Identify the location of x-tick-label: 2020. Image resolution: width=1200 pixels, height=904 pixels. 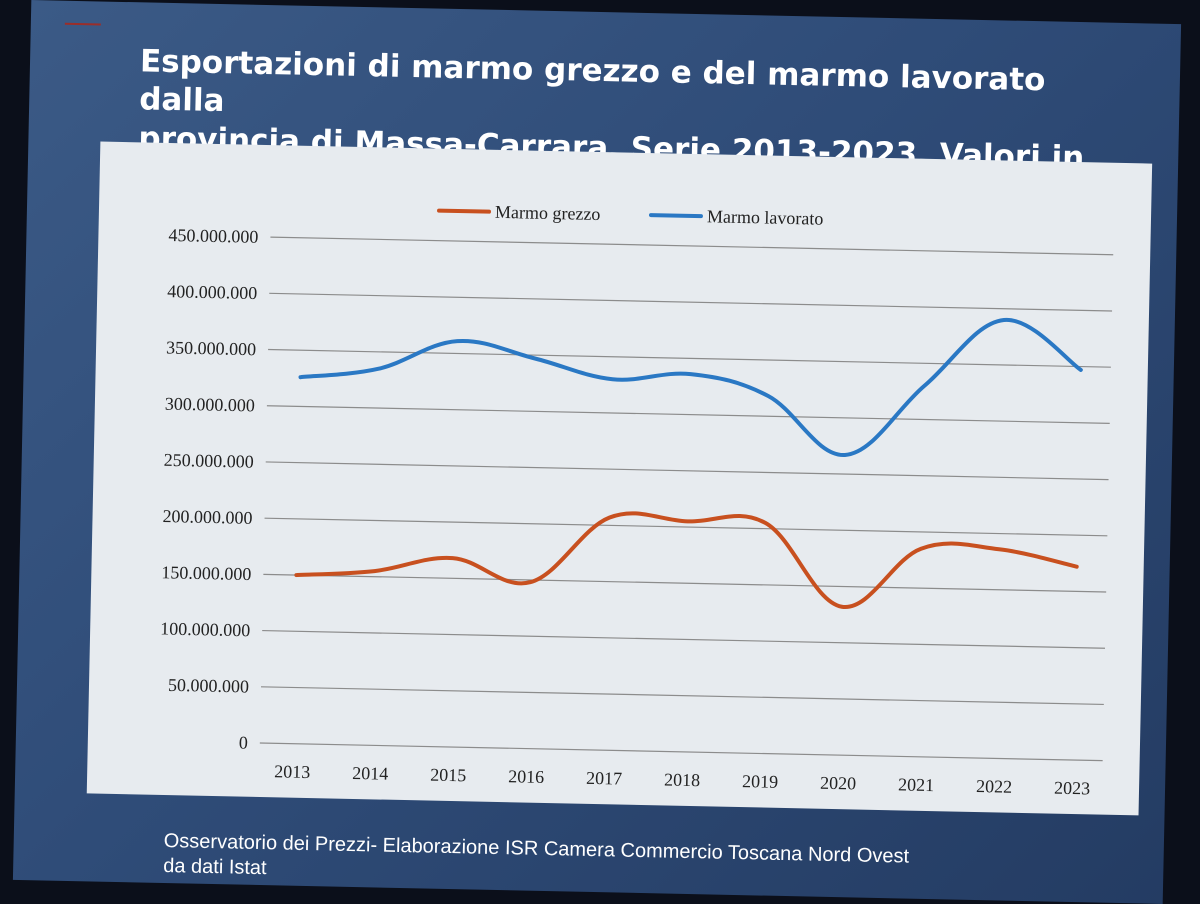
(838, 783).